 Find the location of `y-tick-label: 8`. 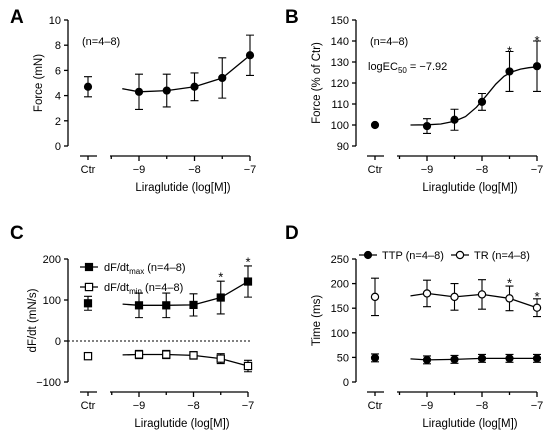

y-tick-label: 8 is located at coordinates (58, 46).